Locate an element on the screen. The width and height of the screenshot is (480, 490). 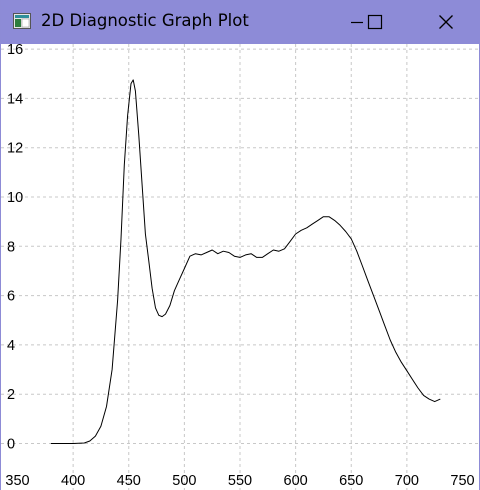
close-button is located at coordinates (446, 22).